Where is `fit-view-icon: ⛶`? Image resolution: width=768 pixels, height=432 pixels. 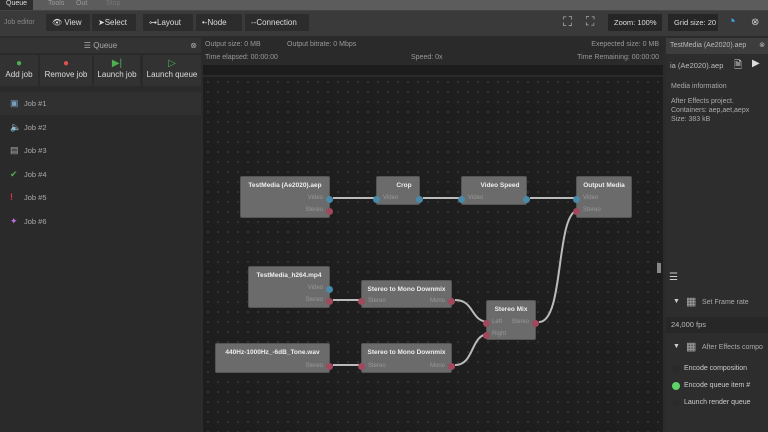
fit-view-icon: ⛶ is located at coordinates (568, 21).